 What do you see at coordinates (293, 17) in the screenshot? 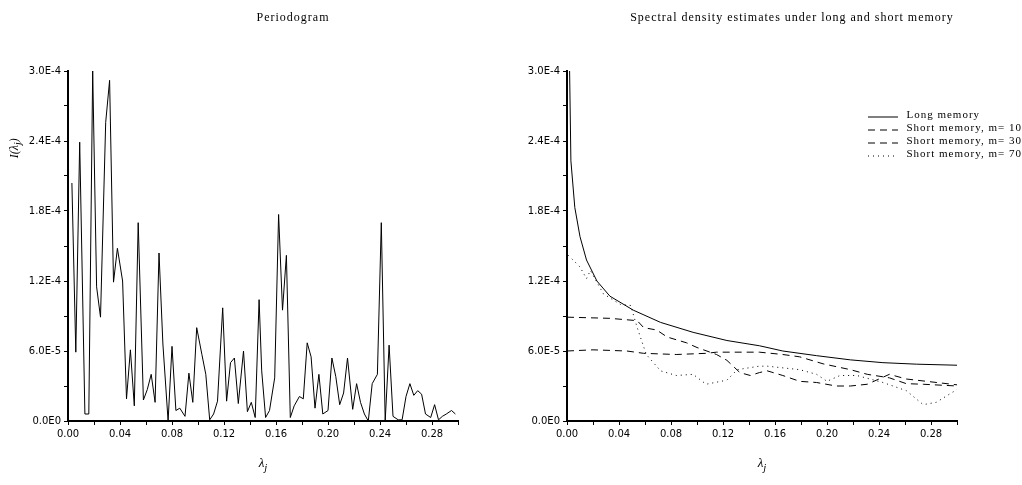
I see `chart-title: Periodogram` at bounding box center [293, 17].